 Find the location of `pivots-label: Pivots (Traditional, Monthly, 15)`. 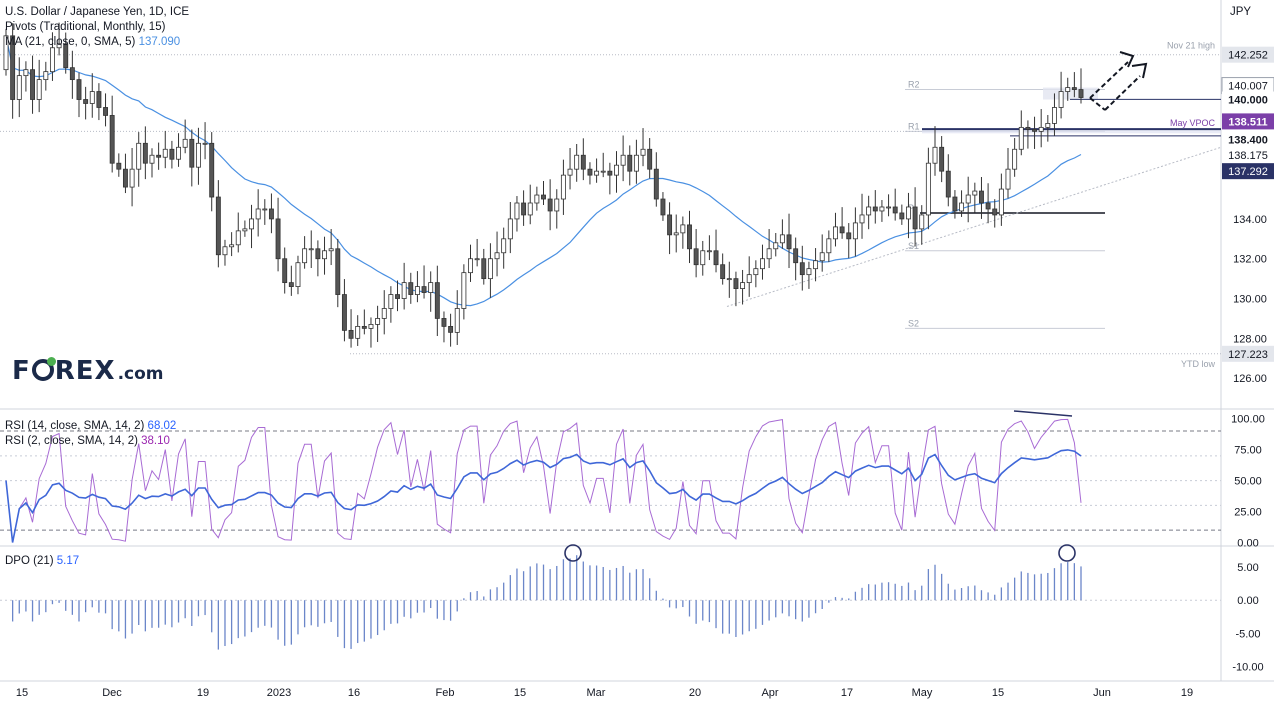

pivots-label: Pivots (Traditional, Monthly, 15) is located at coordinates (85, 27).